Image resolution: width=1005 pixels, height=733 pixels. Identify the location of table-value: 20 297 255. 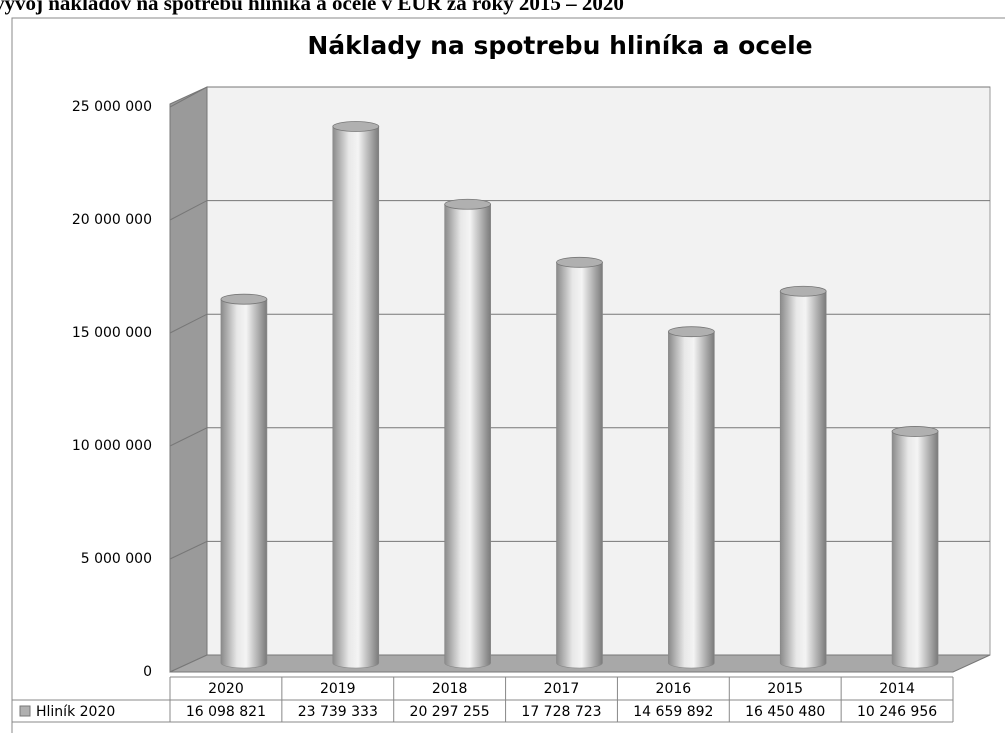
(450, 712).